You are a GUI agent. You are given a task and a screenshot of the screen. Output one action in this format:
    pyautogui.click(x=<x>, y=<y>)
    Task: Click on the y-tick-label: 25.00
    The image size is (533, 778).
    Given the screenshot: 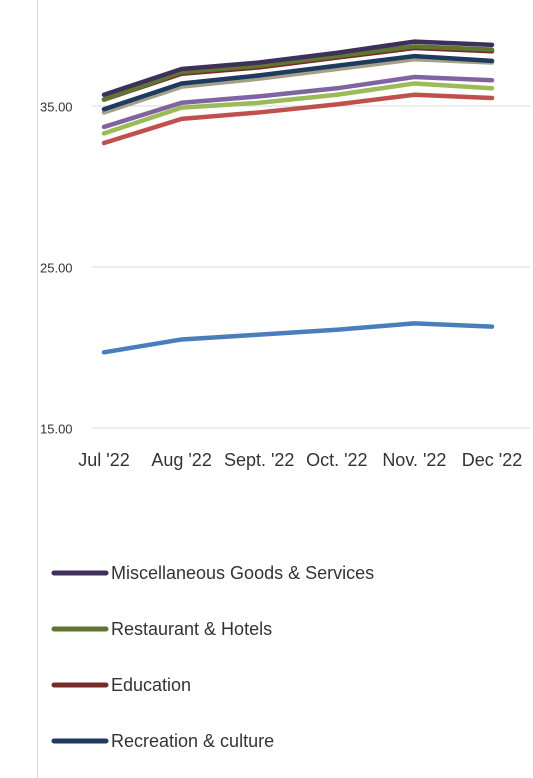 What is the action you would take?
    pyautogui.click(x=56, y=267)
    